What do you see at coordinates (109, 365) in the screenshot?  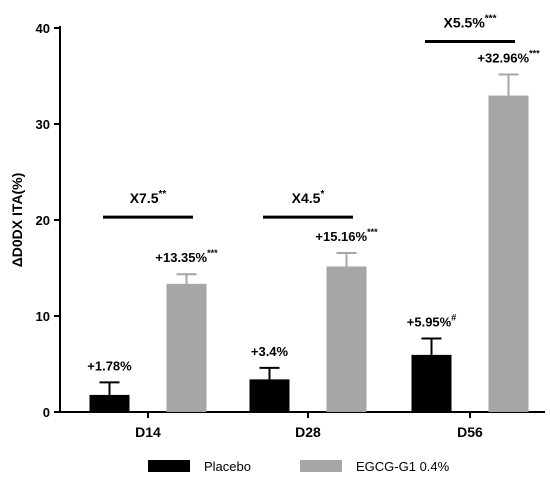 I see `data-label: +1.78%` at bounding box center [109, 365].